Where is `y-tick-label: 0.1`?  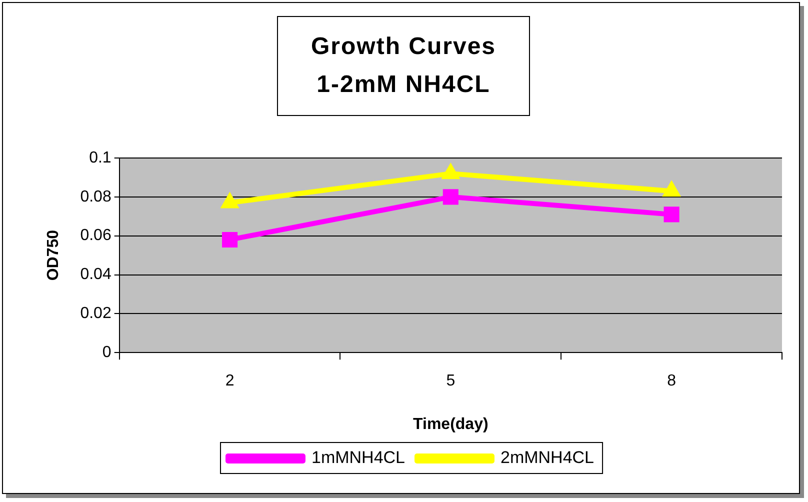
y-tick-label: 0.1 is located at coordinates (100, 157).